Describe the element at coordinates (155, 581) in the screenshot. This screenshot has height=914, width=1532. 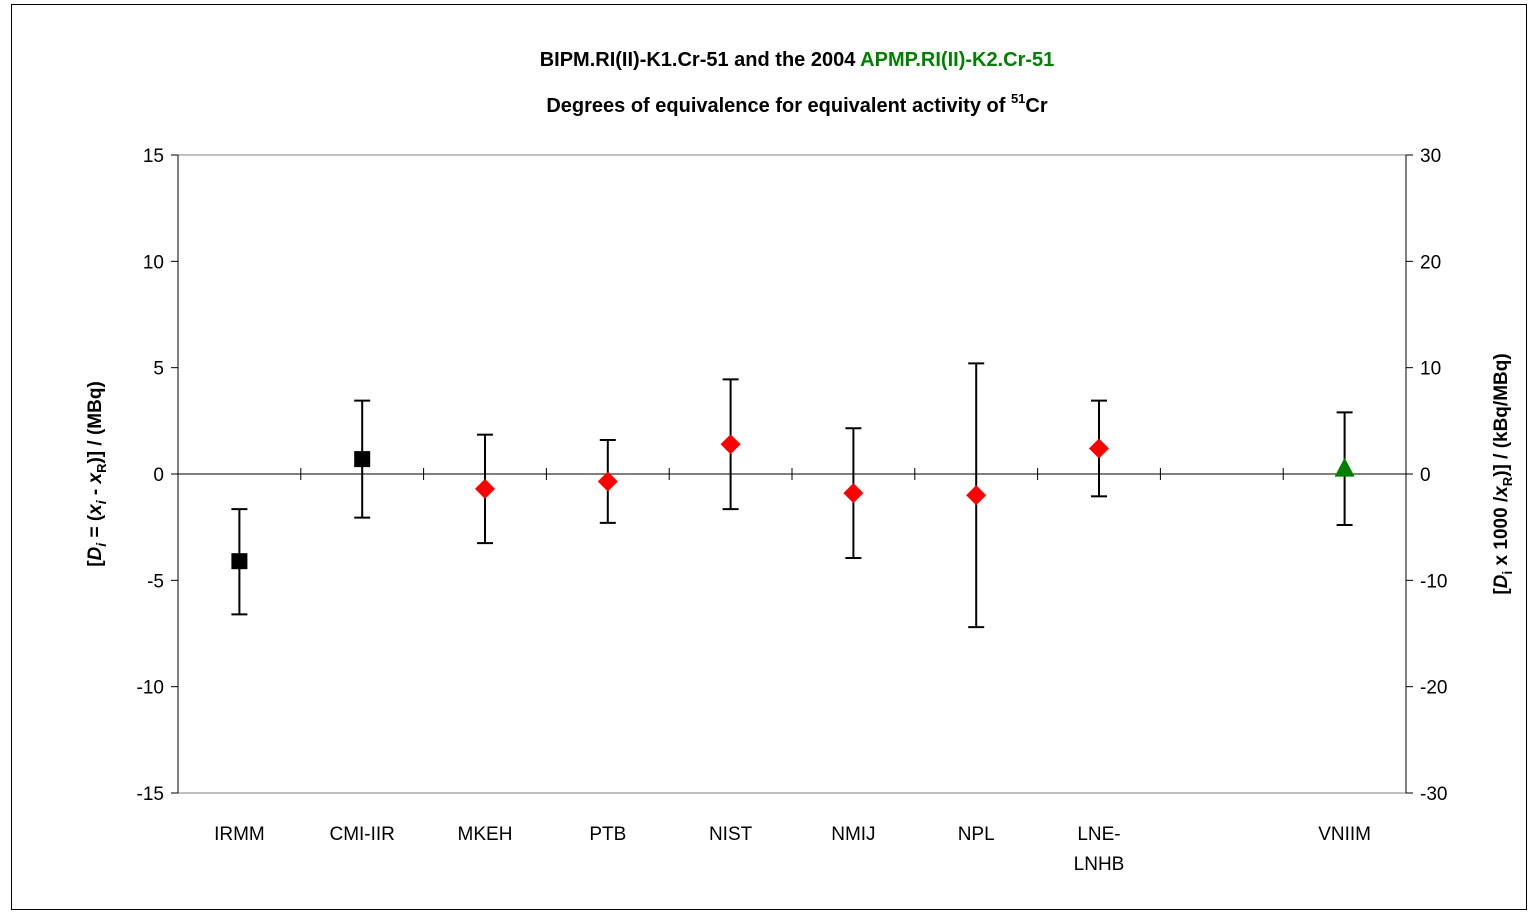
I see `y-tick-label-left: -5` at that location.